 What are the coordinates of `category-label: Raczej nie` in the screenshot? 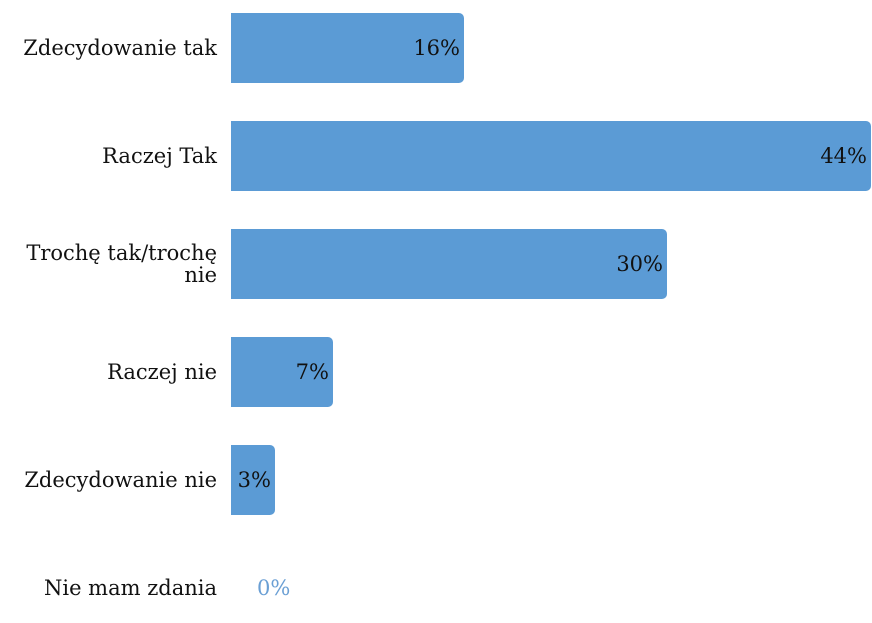 It's located at (162, 372).